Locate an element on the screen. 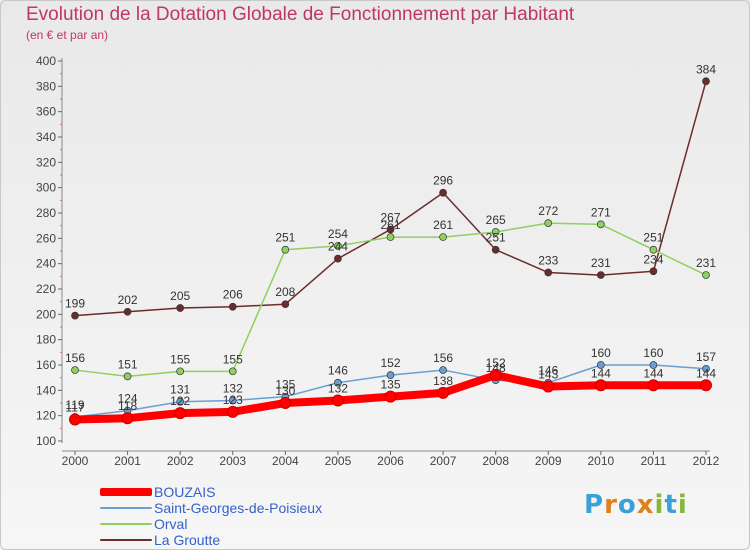 The height and width of the screenshot is (550, 750). data-label: 233 is located at coordinates (548, 261).